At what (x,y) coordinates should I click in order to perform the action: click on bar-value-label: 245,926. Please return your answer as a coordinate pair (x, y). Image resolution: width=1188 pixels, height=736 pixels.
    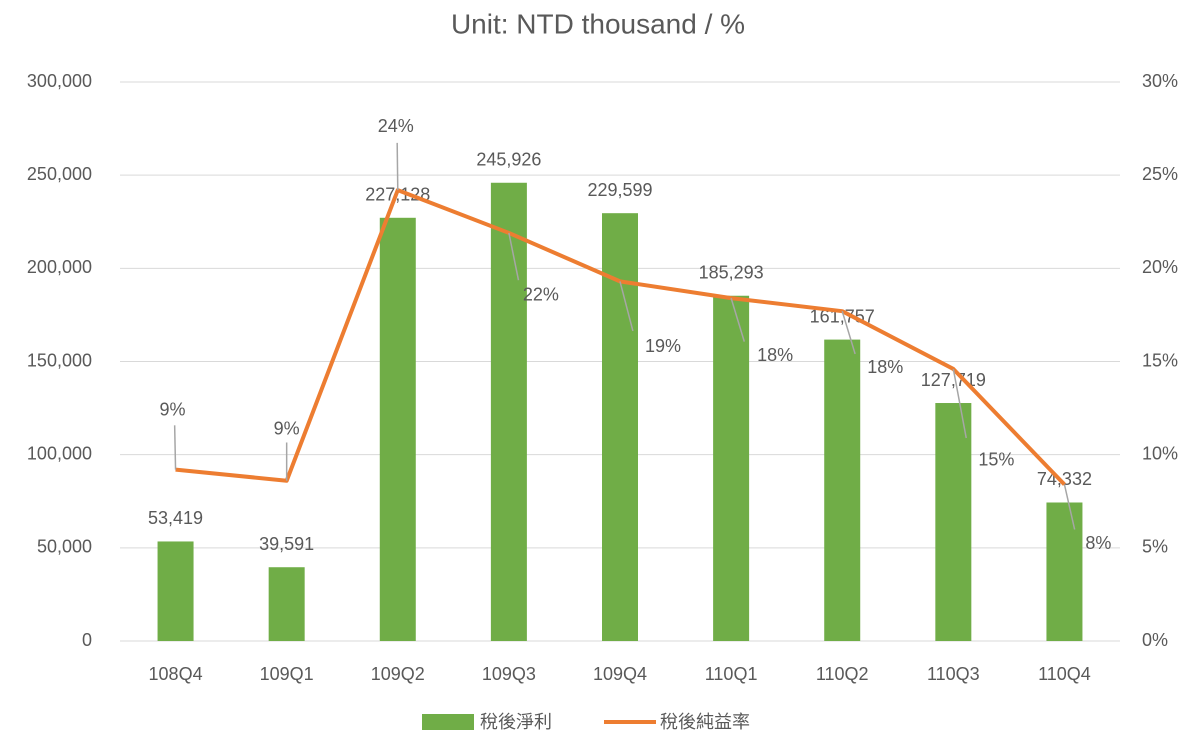
    Looking at the image, I should click on (508, 160).